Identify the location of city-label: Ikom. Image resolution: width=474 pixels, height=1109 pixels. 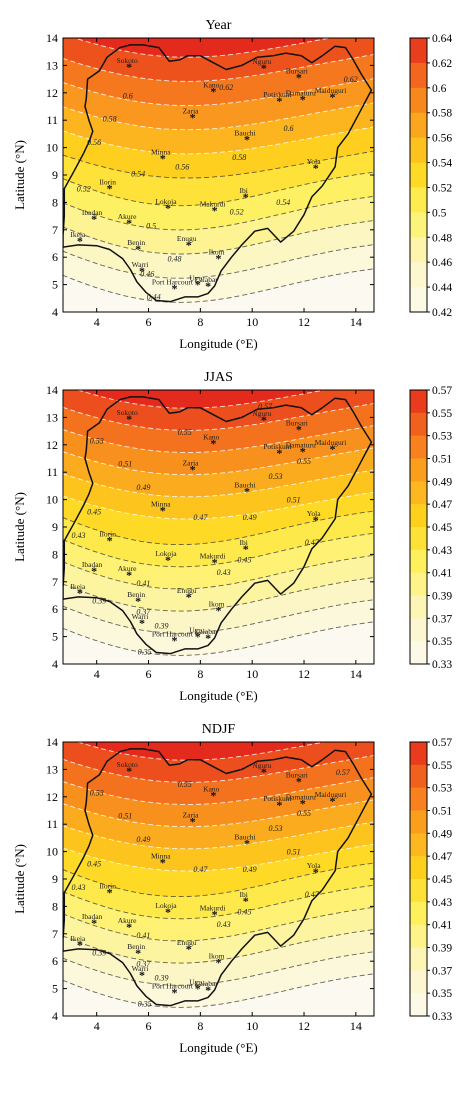
(217, 252).